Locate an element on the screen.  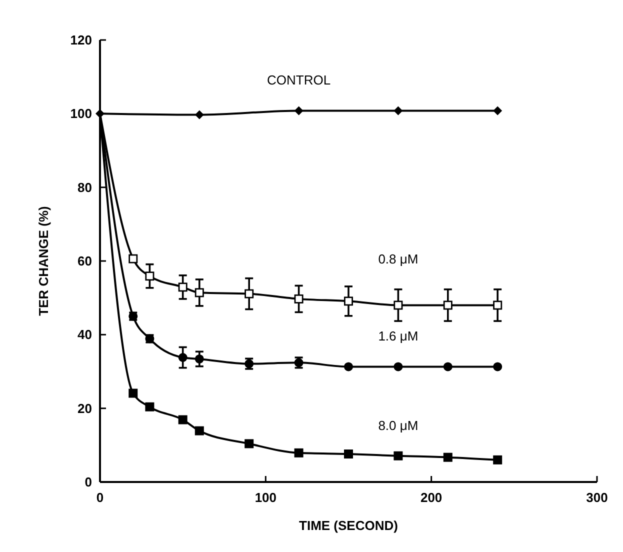
y-tick-label: 80 is located at coordinates (85, 187).